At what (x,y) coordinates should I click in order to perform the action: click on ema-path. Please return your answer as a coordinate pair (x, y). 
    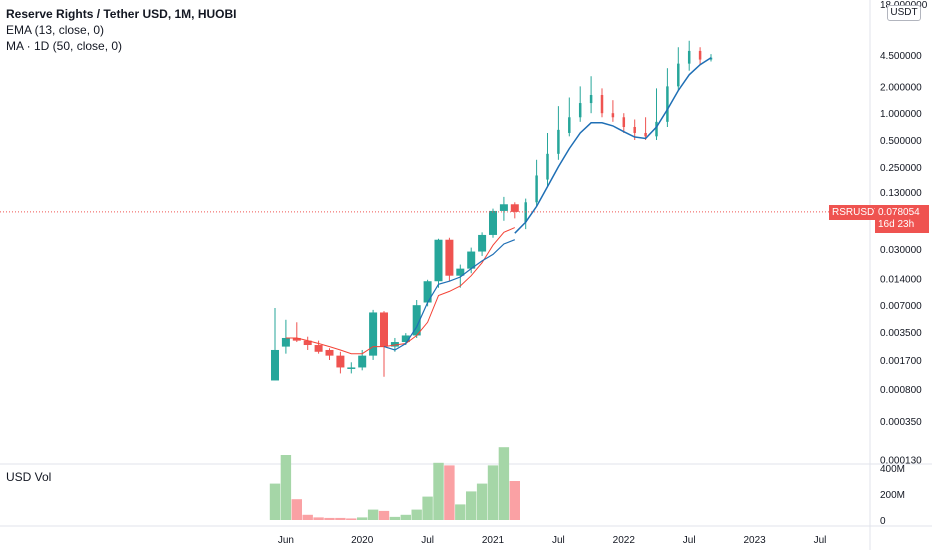
    Looking at the image, I should click on (400, 291).